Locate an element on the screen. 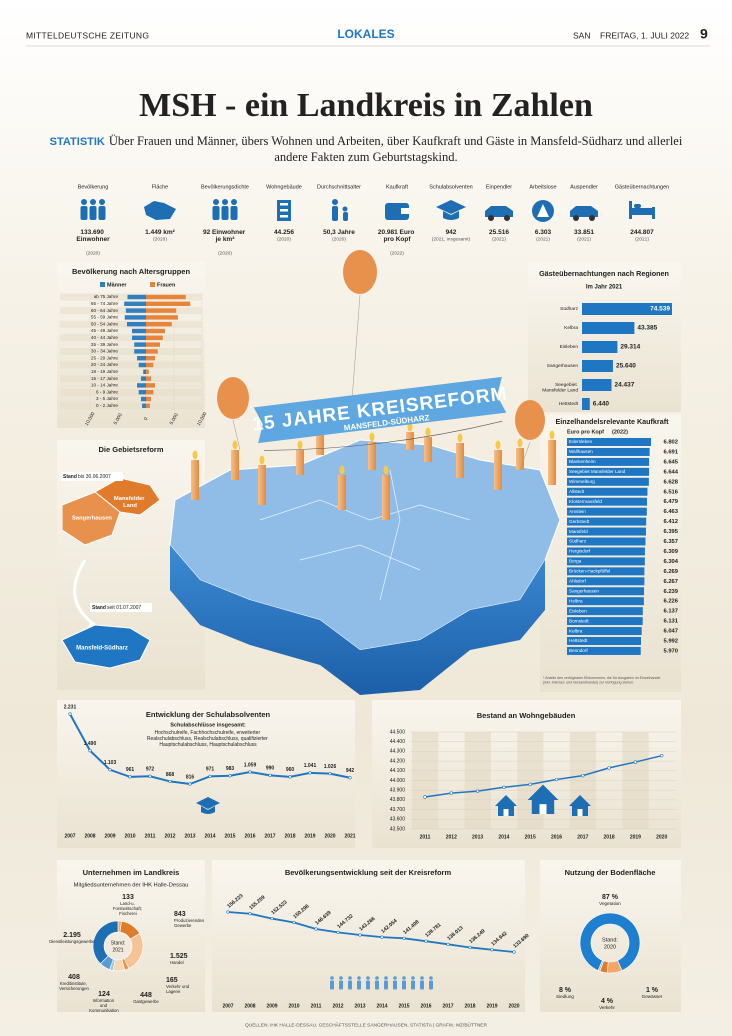 This screenshot has height=1036, width=732. stand-box is located at coordinates (121, 607).